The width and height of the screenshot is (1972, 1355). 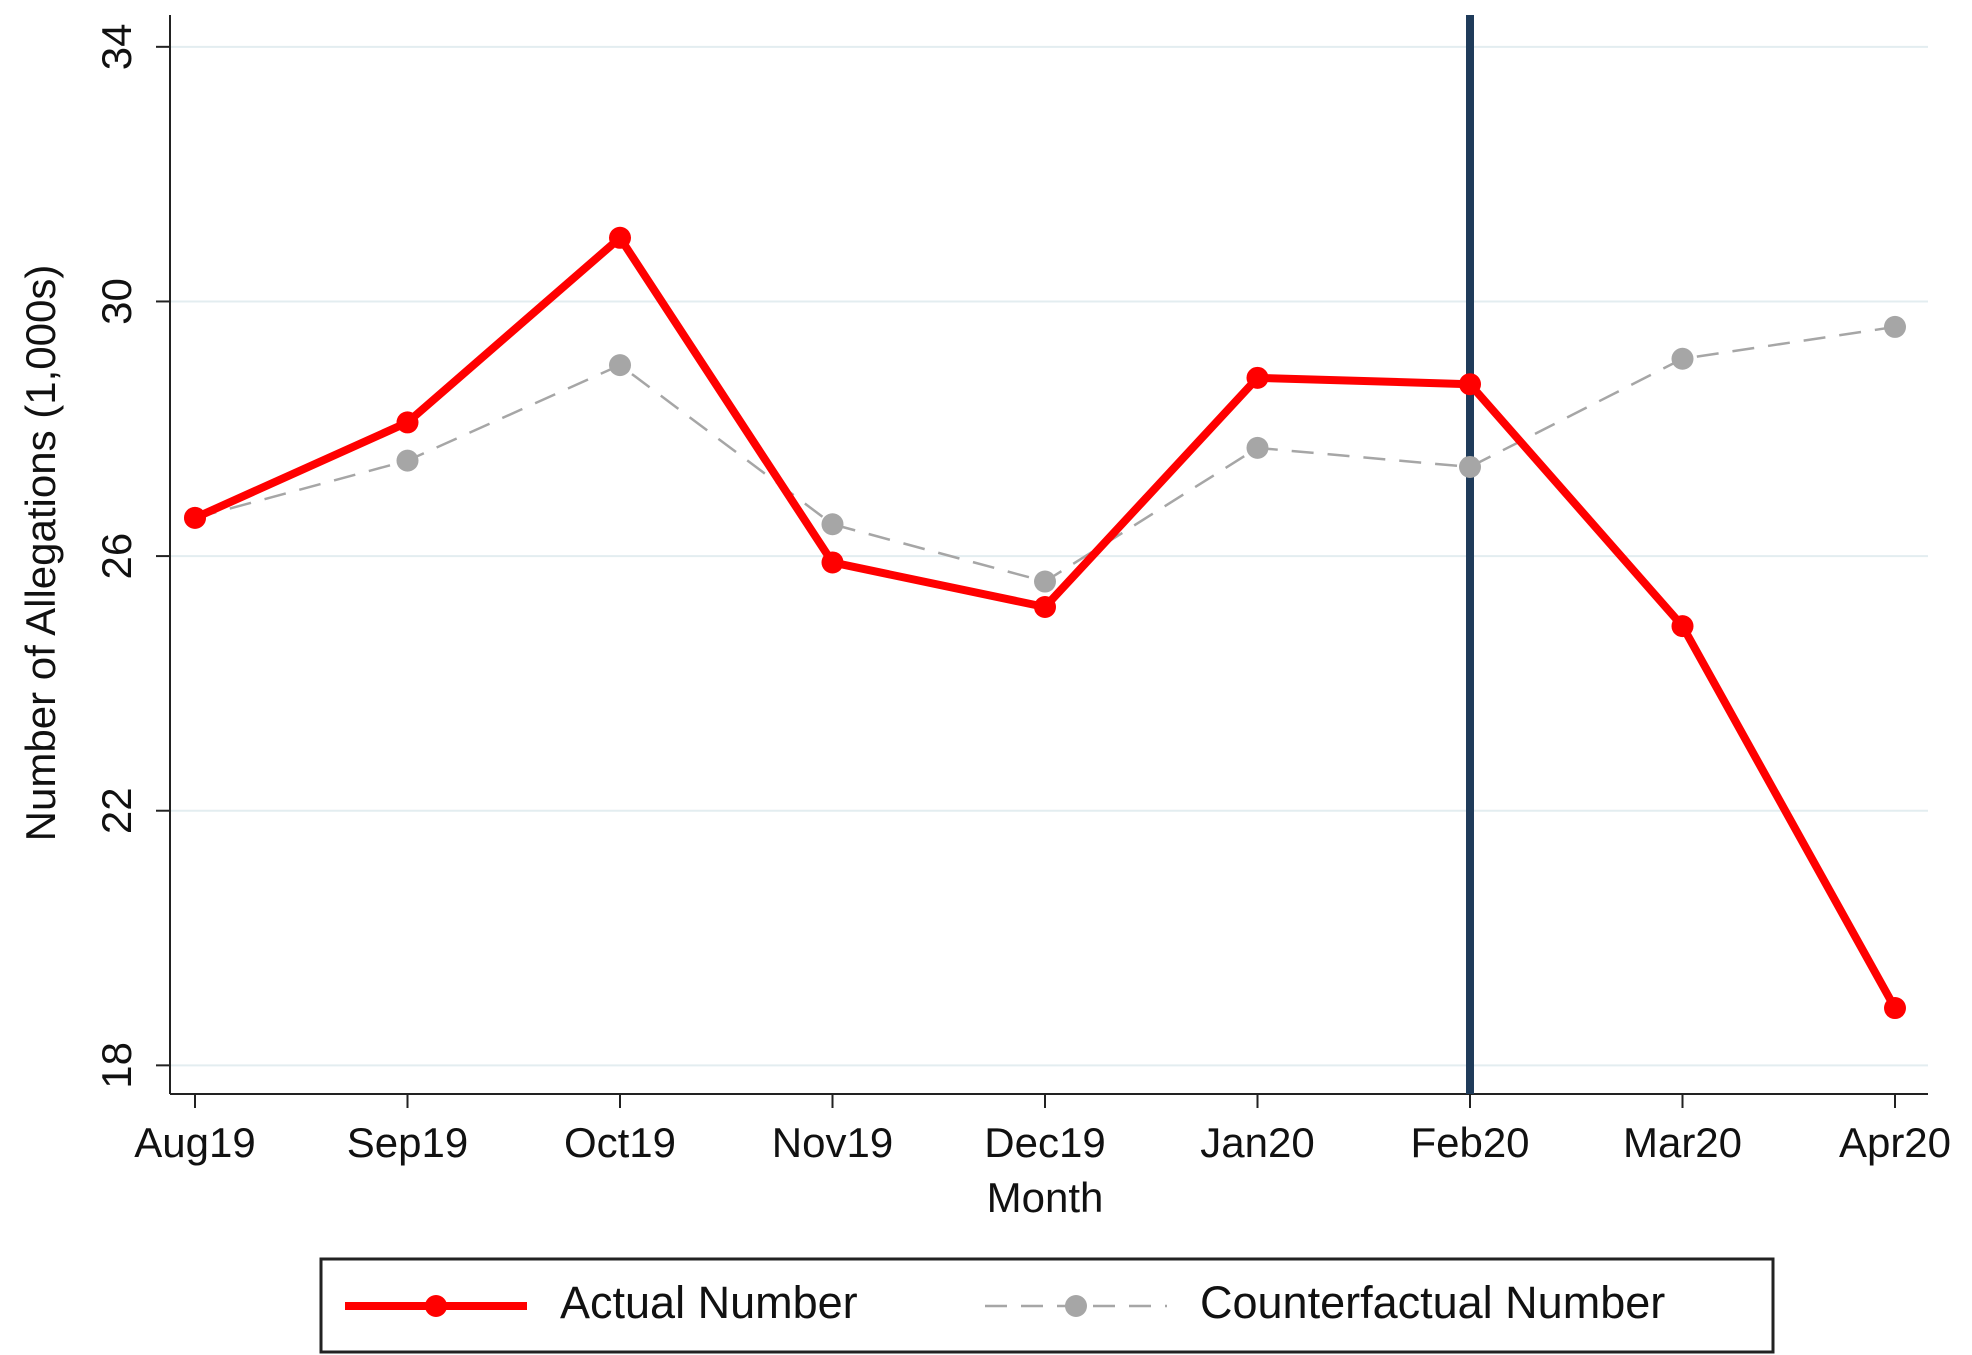 I want to click on x-tick-label: Apr20, so click(x=1895, y=1142).